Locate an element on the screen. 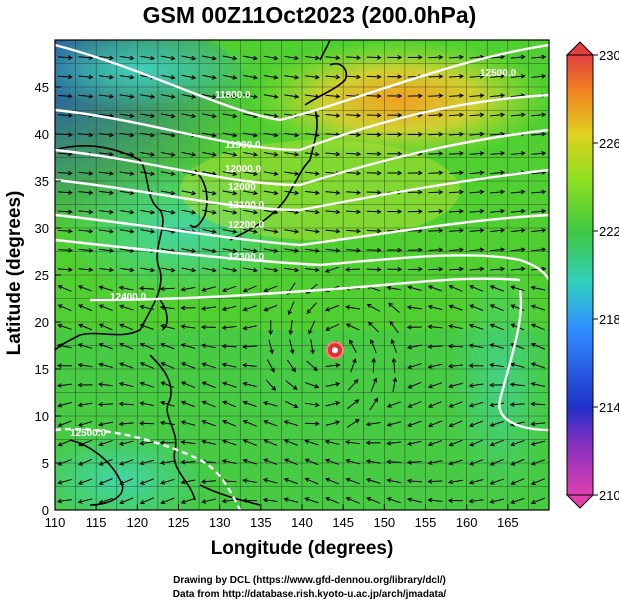  x-axis-title: Longitude (degrees) is located at coordinates (302, 548).